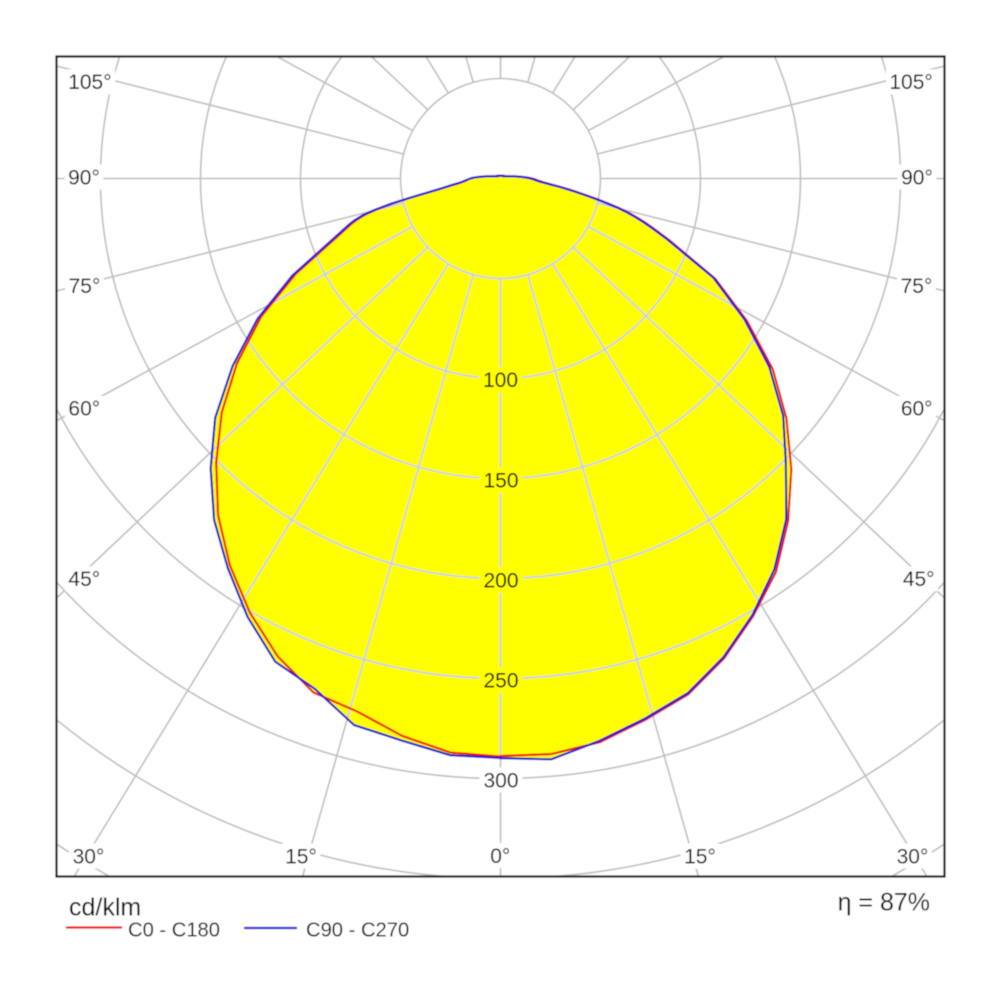  What do you see at coordinates (500, 480) in the screenshot?
I see `svg-text: 150` at bounding box center [500, 480].